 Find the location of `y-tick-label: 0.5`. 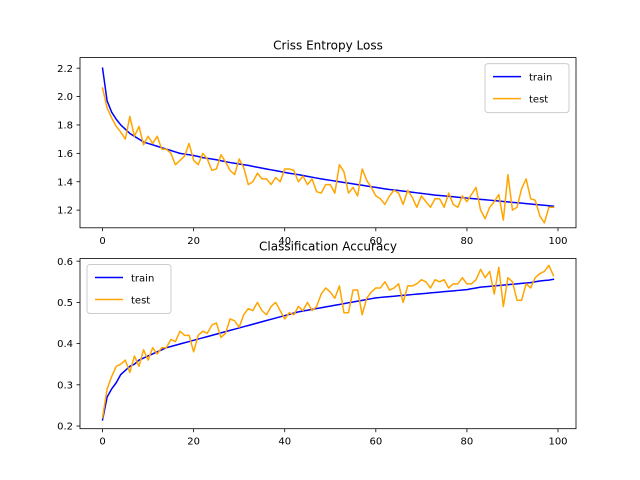

y-tick-label: 0.5 is located at coordinates (65, 303).